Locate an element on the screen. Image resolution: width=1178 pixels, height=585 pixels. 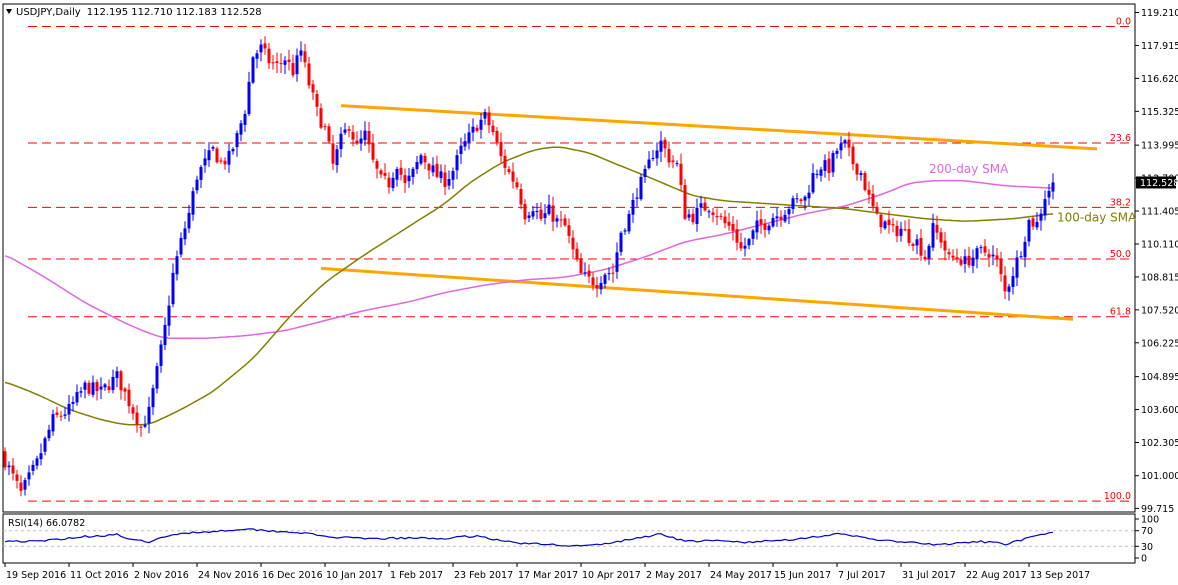
rsi-tick-label: 70 is located at coordinates (1147, 531).